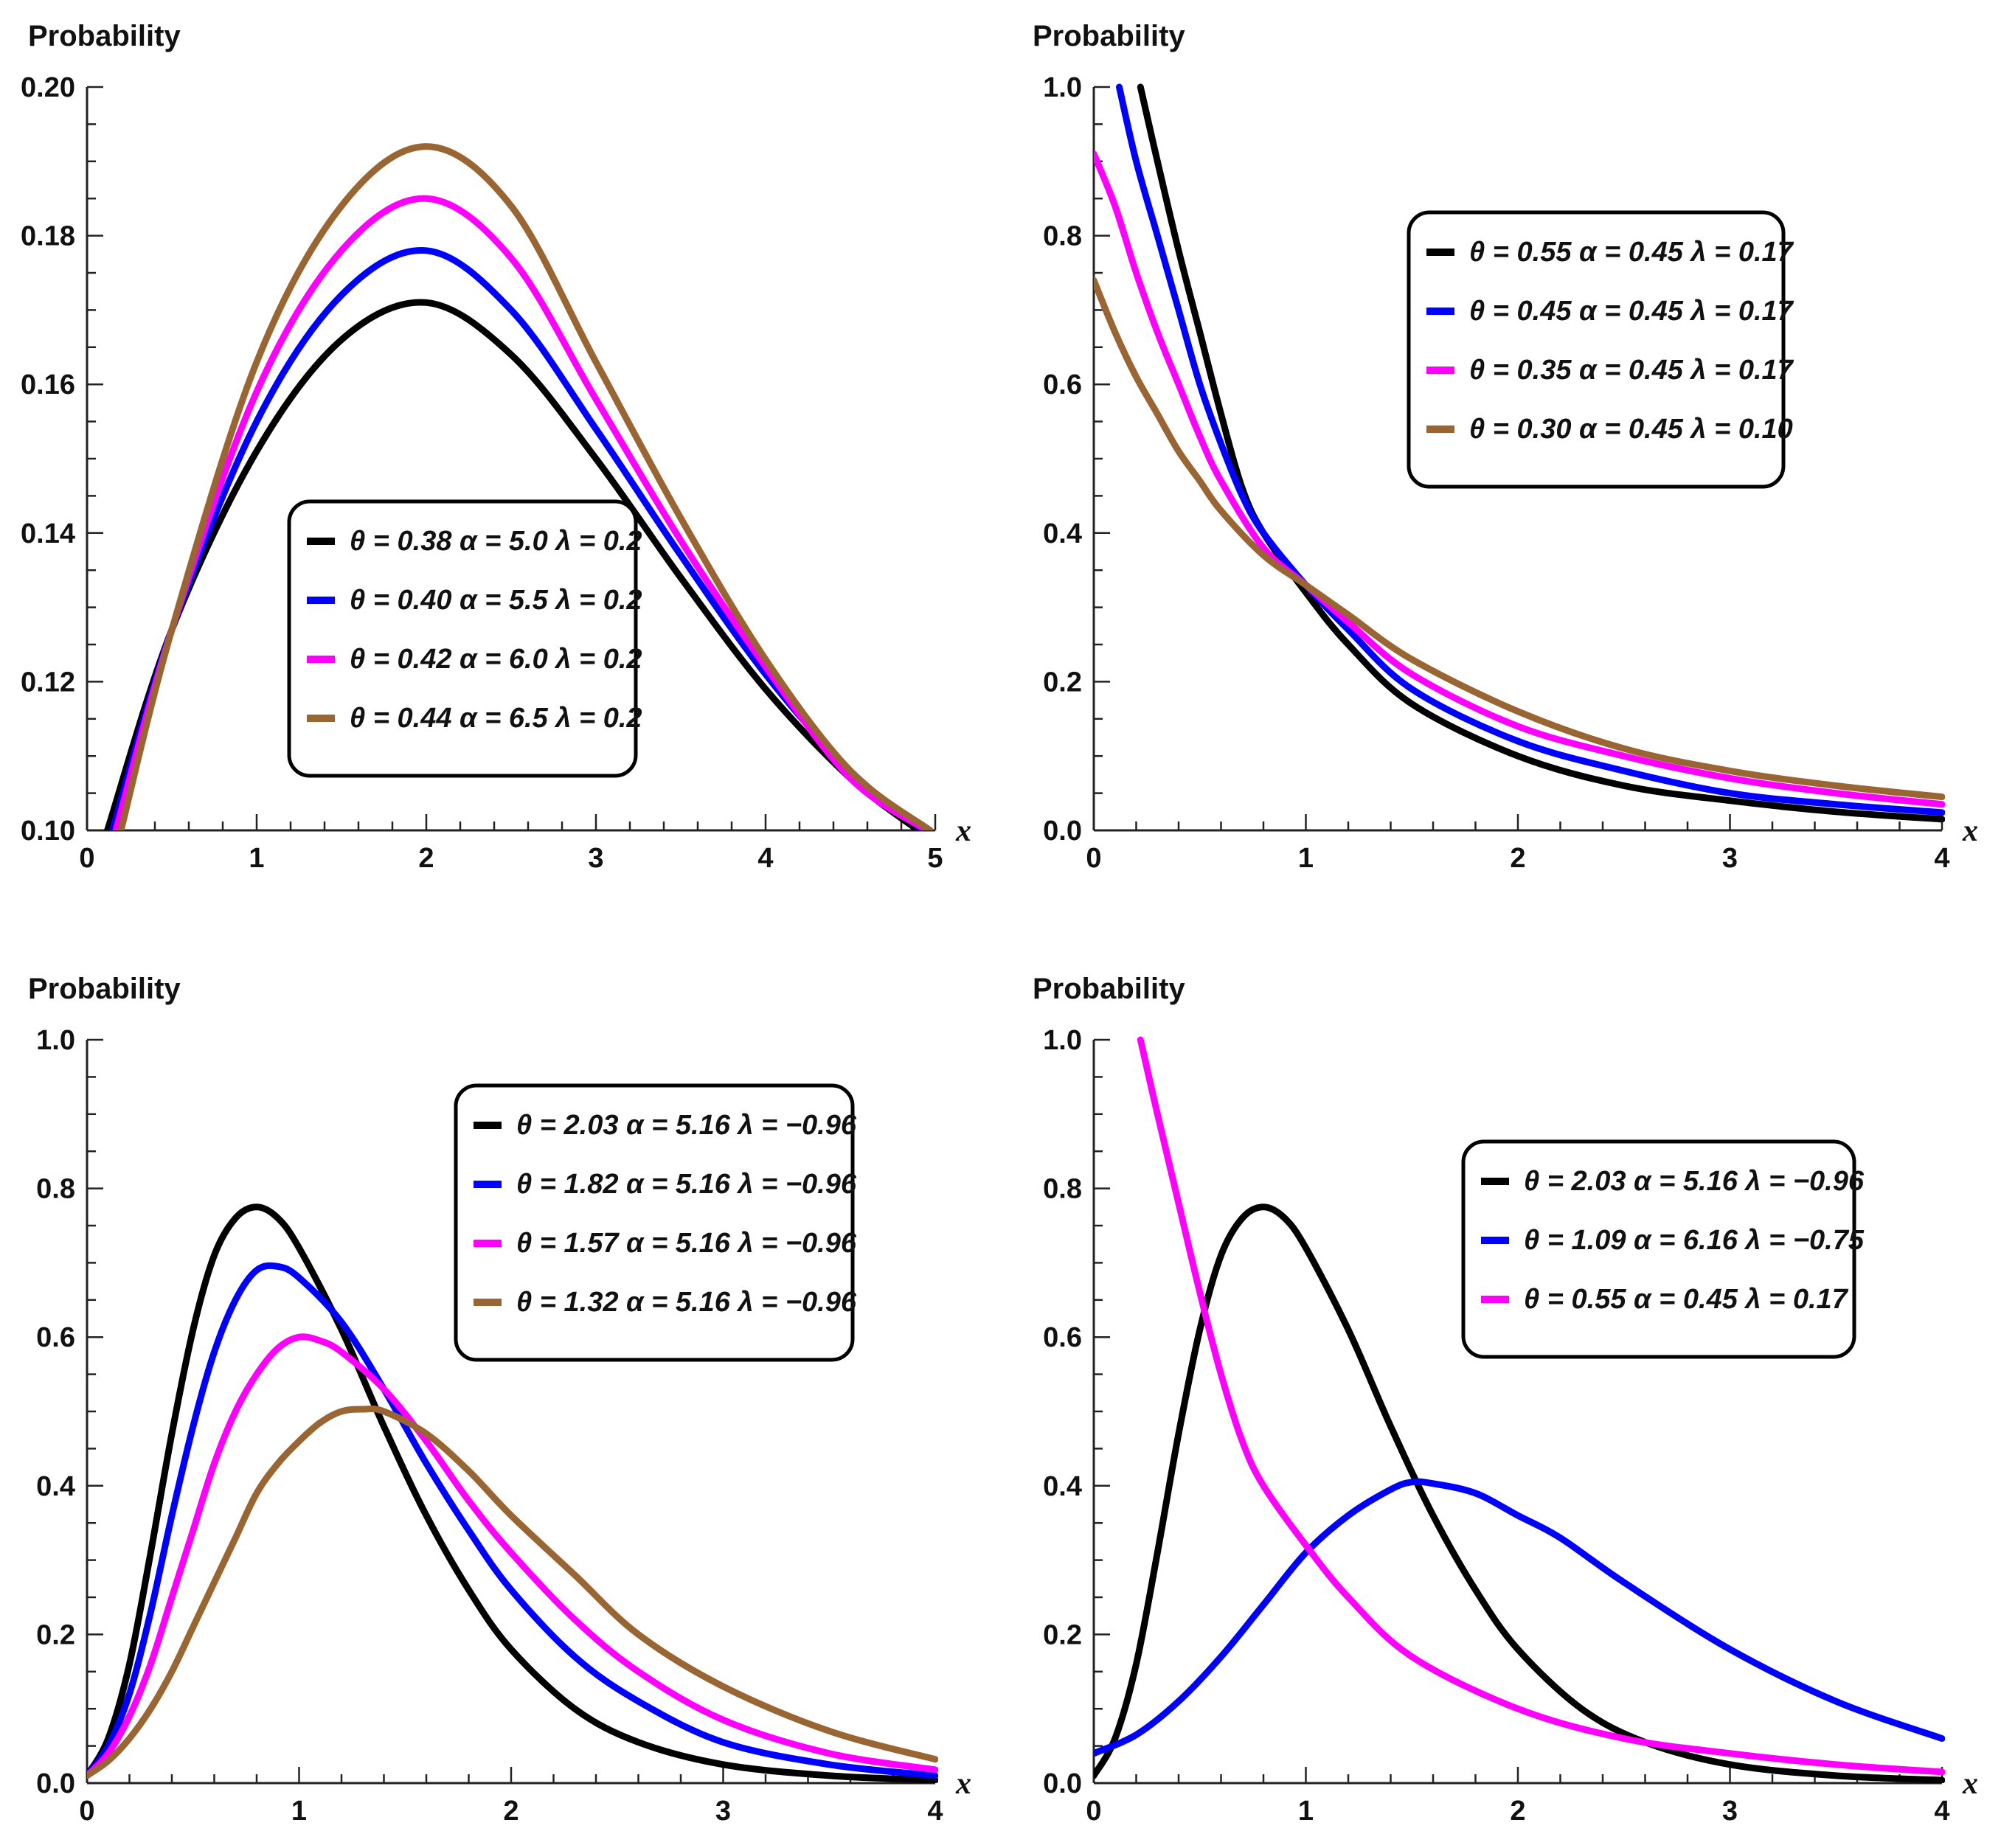 The image size is (2001, 1848). What do you see at coordinates (48, 236) in the screenshot?
I see `y-tick-label: 0.18` at bounding box center [48, 236].